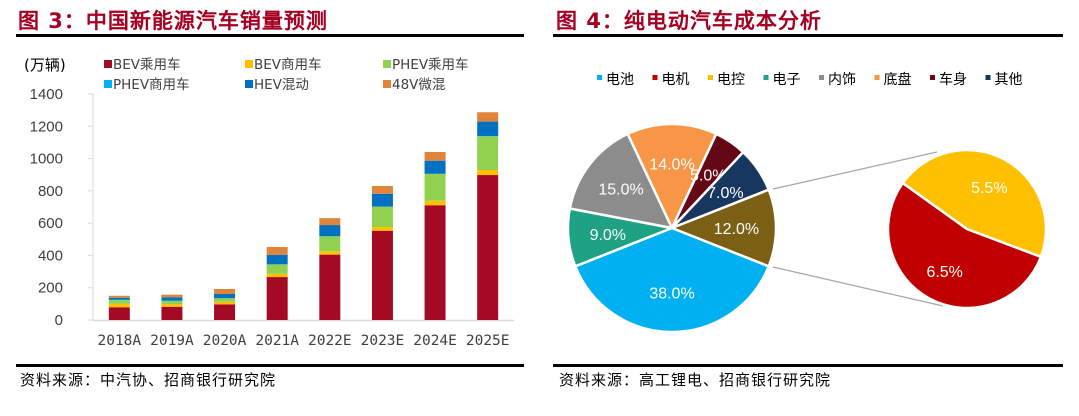  Describe the element at coordinates (288, 64) in the screenshot. I see `legend-label: BEV商用车` at that location.